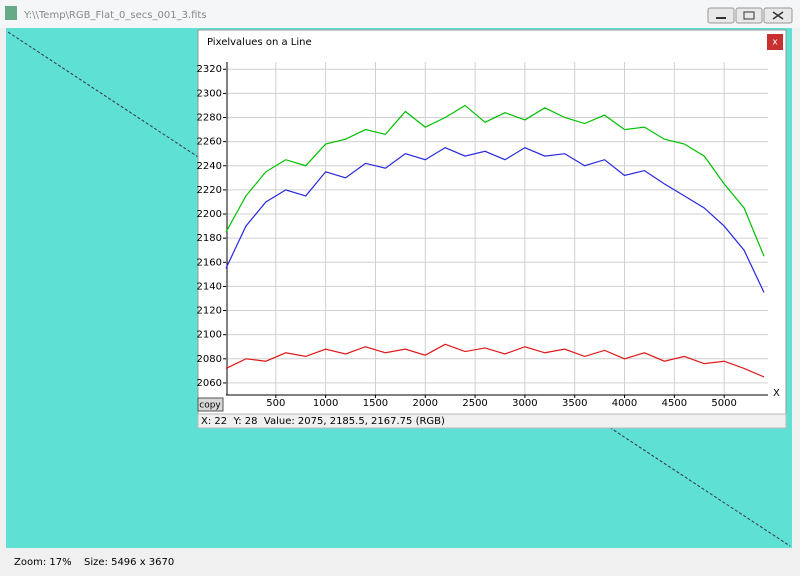 This screenshot has height=576, width=800. I want to click on popup-close-label: x, so click(775, 43).